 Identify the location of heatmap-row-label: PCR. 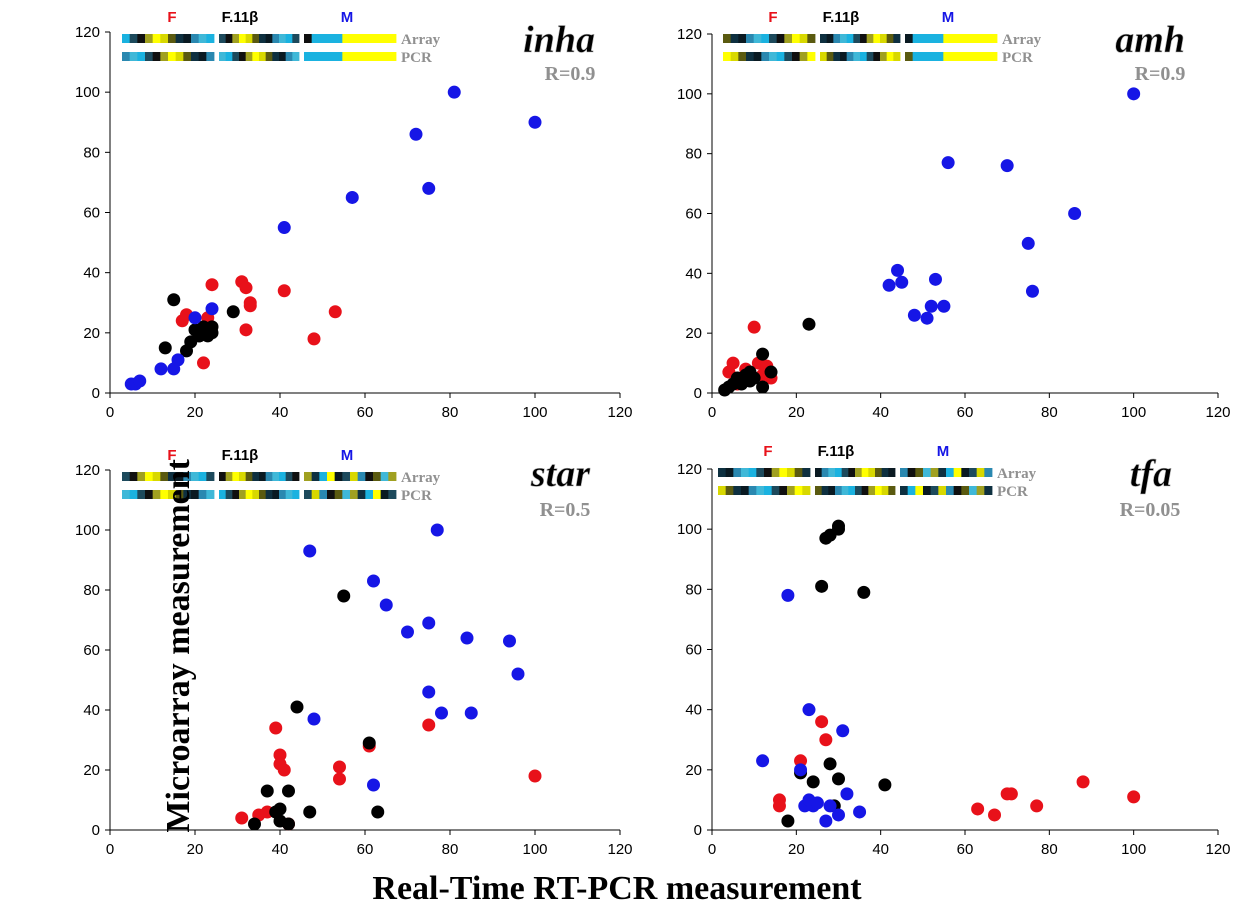
(1012, 492).